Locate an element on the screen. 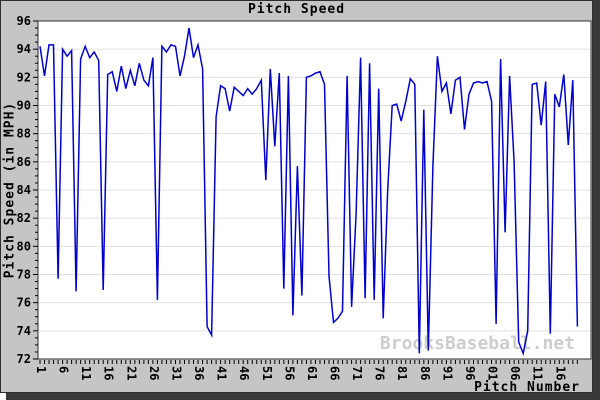  x-tick-label: 66 is located at coordinates (335, 373).